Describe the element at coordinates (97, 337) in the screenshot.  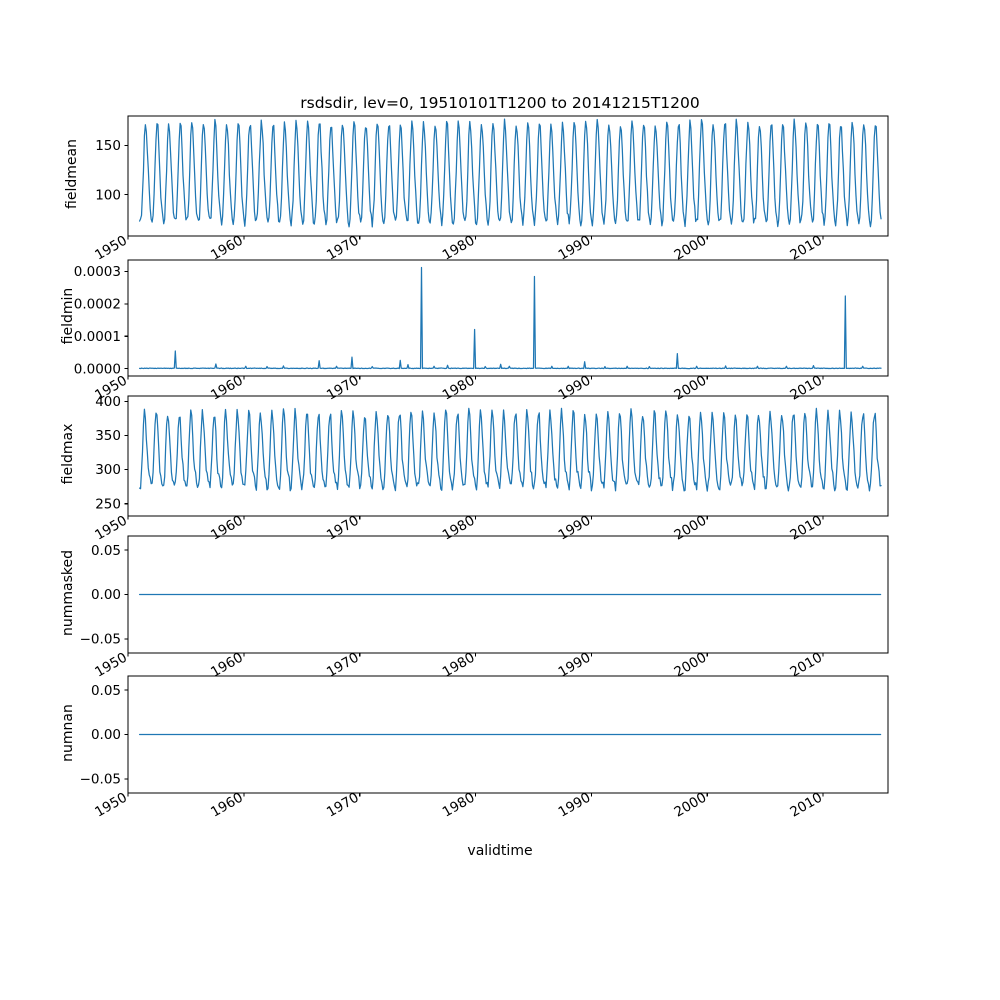
I see `y-tick-label: 0.0001` at that location.